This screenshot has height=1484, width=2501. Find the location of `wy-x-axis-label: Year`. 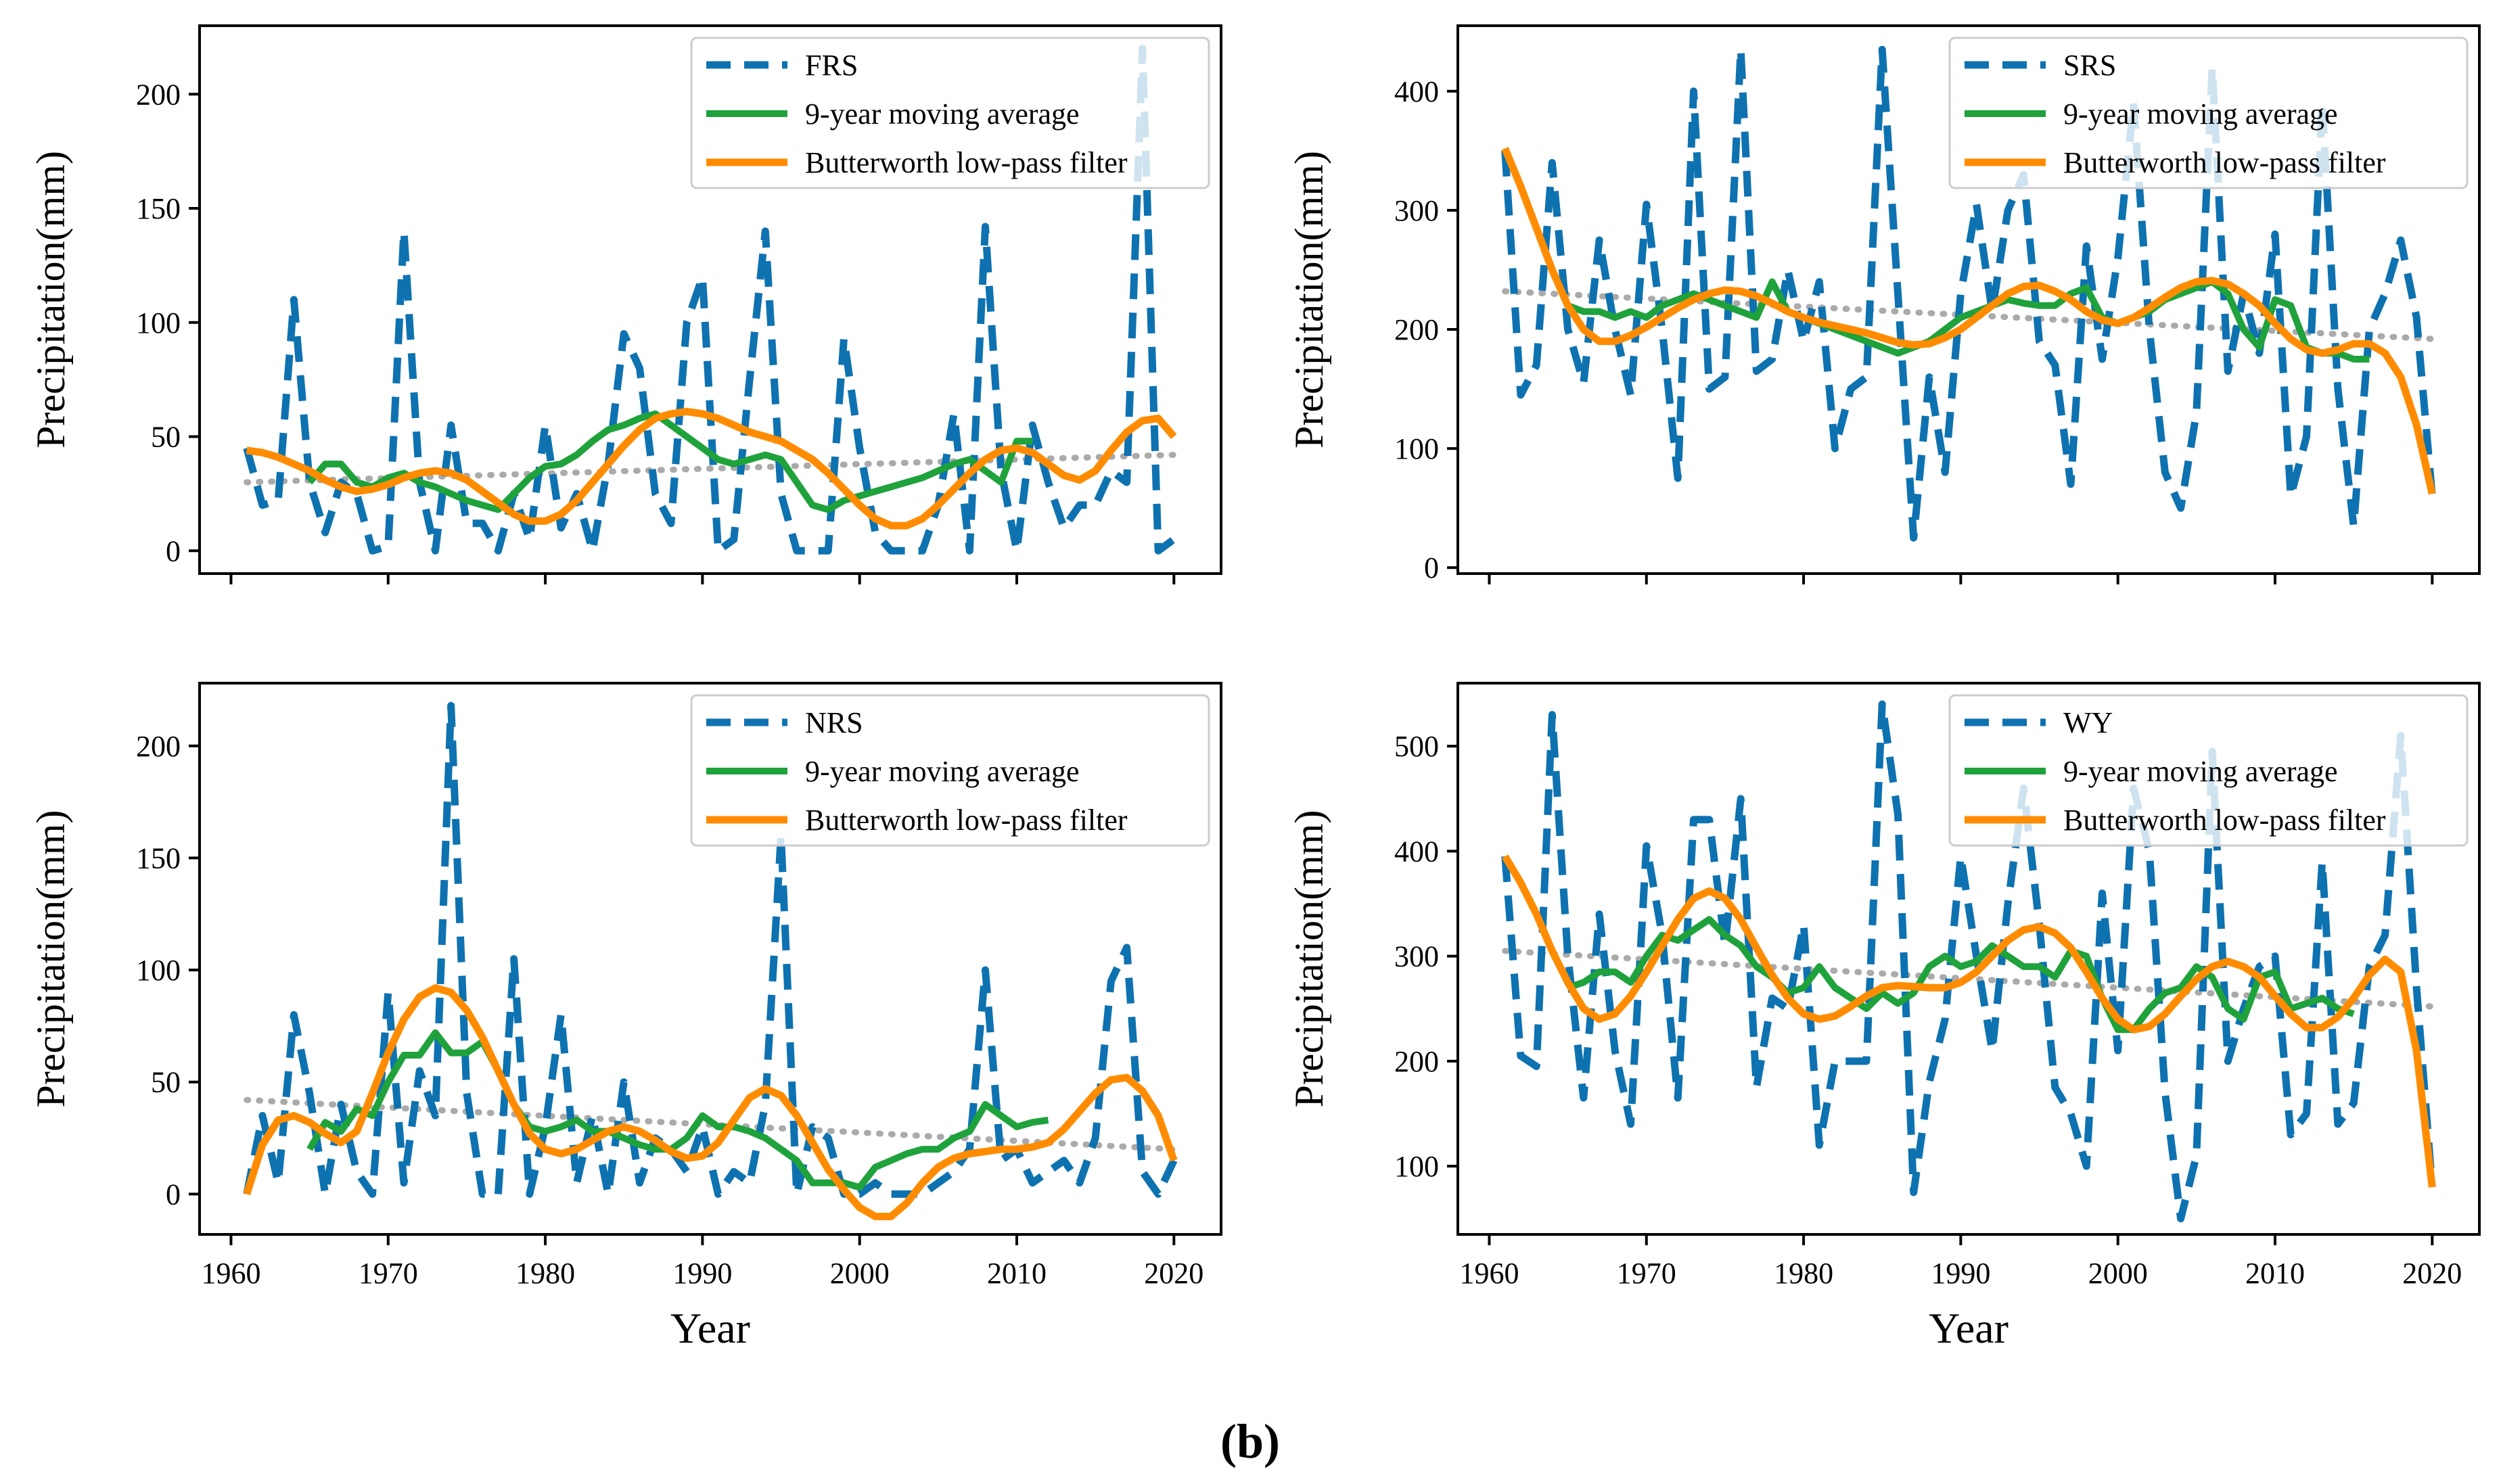

wy-x-axis-label: Year is located at coordinates (1969, 1328).